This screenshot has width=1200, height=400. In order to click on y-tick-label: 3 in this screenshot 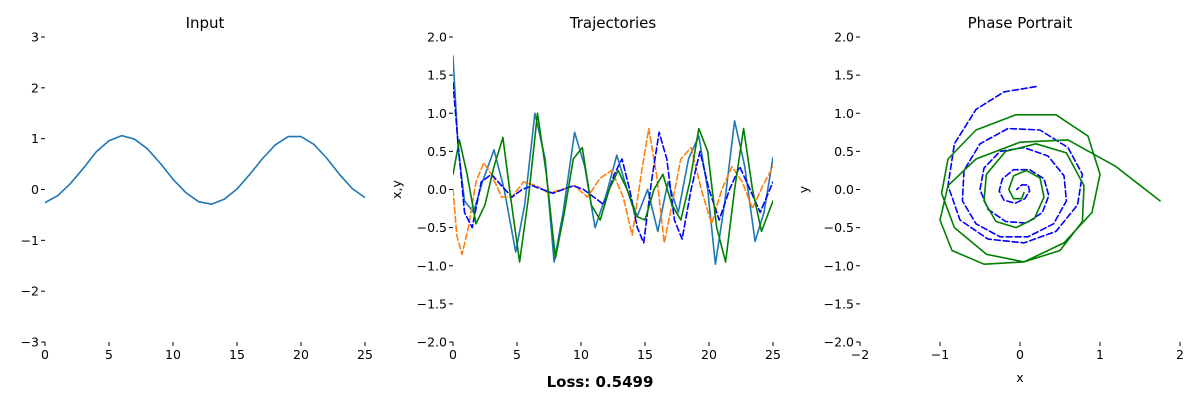, I will do `click(35, 37)`.